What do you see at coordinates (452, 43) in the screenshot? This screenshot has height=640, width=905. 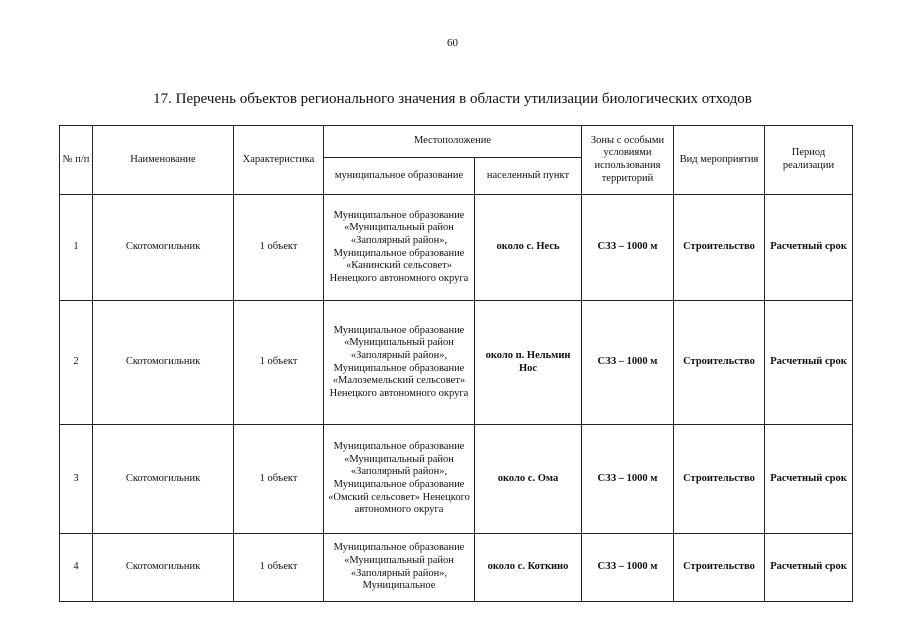 I see `page-number: 60` at bounding box center [452, 43].